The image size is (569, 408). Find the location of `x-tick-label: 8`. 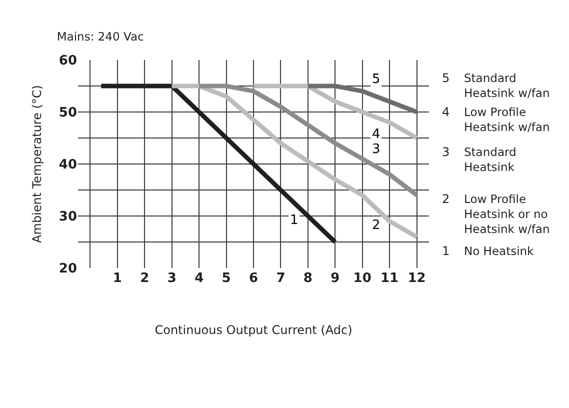

x-tick-label: 8 is located at coordinates (307, 278).